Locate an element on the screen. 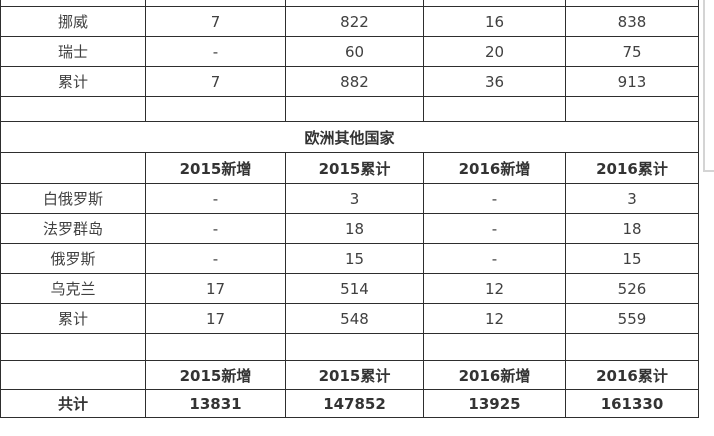  row-subtotal-nordic: 累计 7 882 36 913 is located at coordinates (349, 81).